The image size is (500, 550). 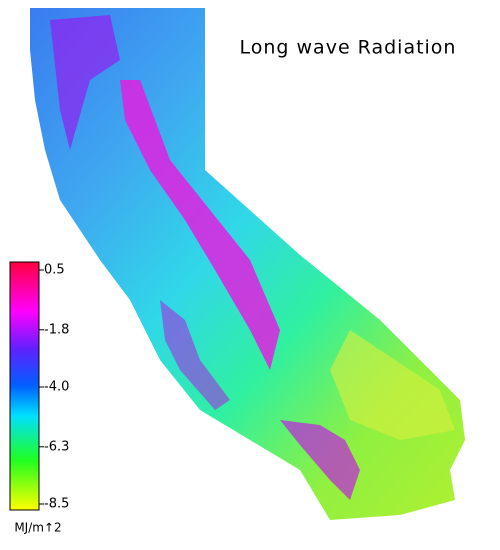 What do you see at coordinates (24, 386) in the screenshot?
I see `color-bar` at bounding box center [24, 386].